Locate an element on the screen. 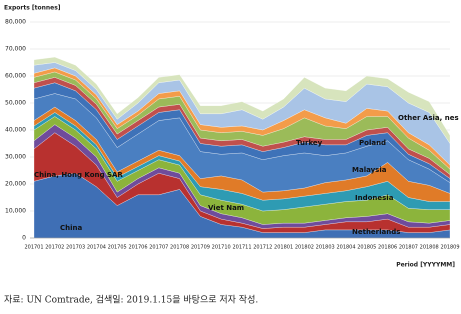 The width and height of the screenshot is (461, 314). annotation: Poland is located at coordinates (372, 143).